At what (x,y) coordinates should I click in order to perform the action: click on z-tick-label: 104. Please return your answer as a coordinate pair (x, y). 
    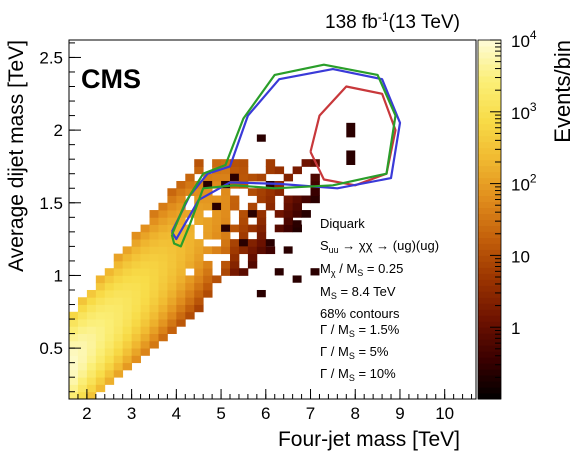
    Looking at the image, I should click on (524, 39).